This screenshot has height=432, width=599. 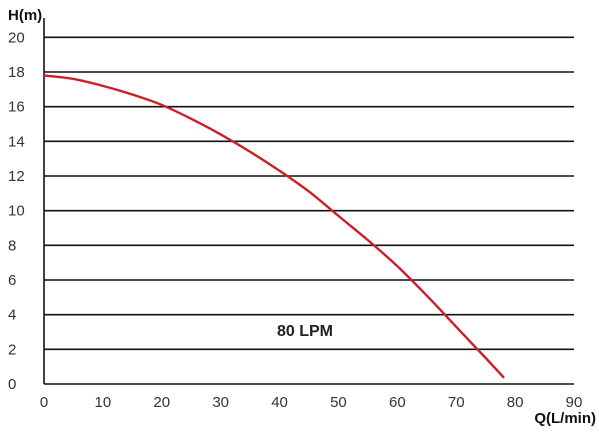 I want to click on y-tick-label: 2, so click(x=12, y=349).